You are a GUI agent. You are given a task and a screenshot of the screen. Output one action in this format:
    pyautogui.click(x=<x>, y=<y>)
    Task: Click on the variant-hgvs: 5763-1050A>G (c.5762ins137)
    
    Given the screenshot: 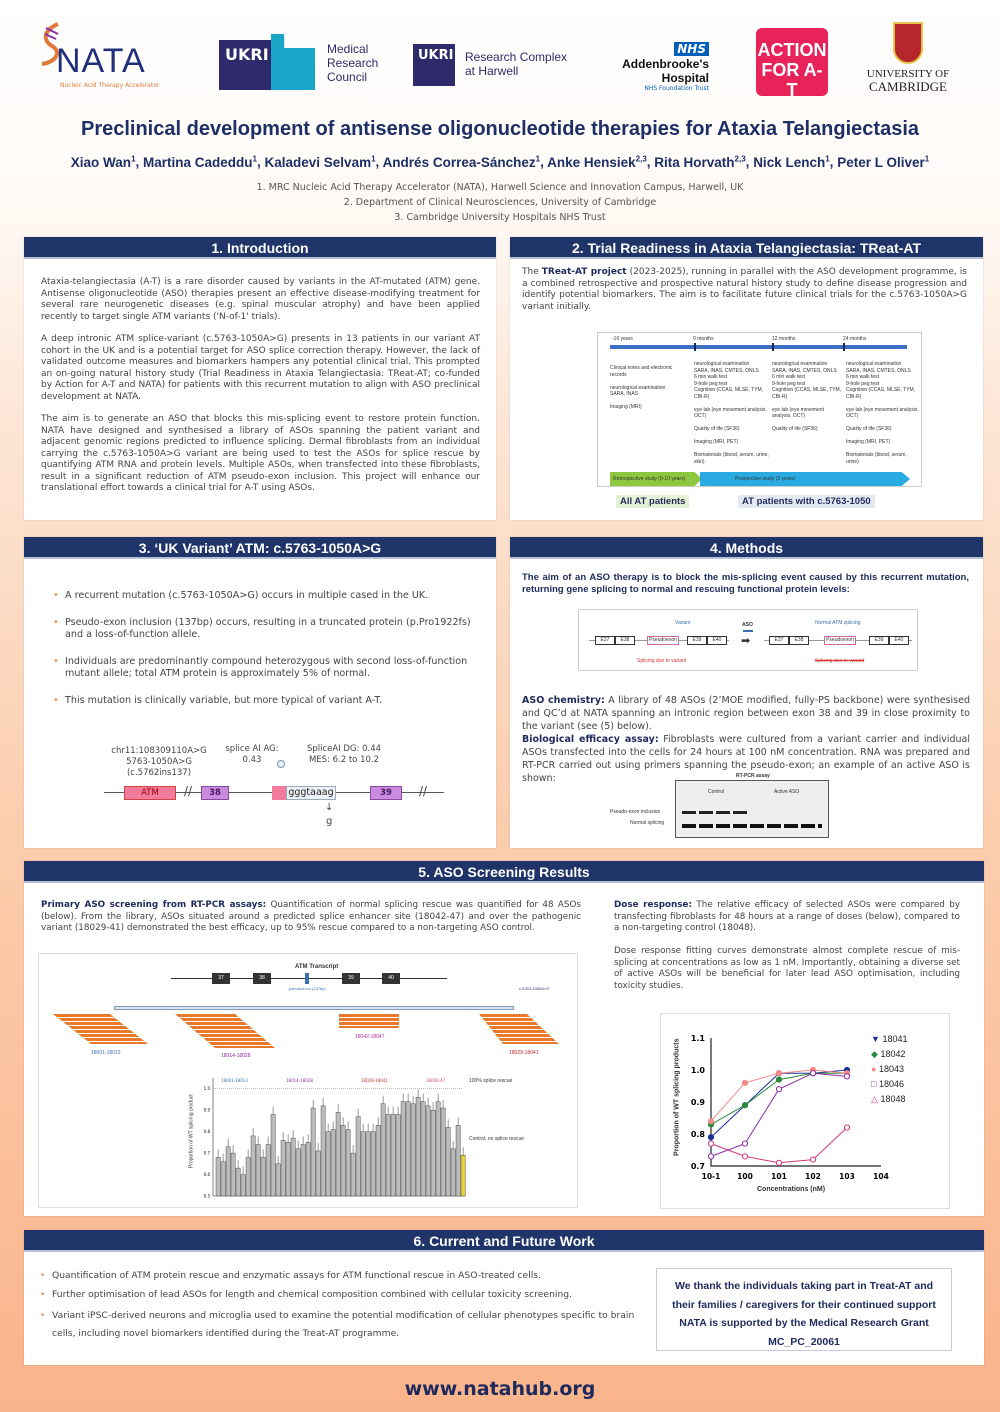 What is the action you would take?
    pyautogui.click(x=159, y=767)
    